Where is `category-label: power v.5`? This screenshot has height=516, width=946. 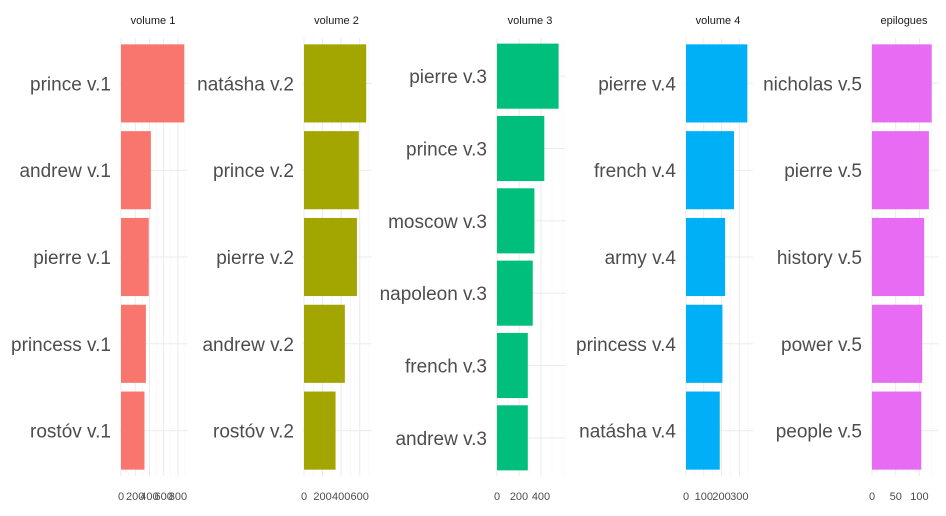 category-label: power v.5 is located at coordinates (821, 345).